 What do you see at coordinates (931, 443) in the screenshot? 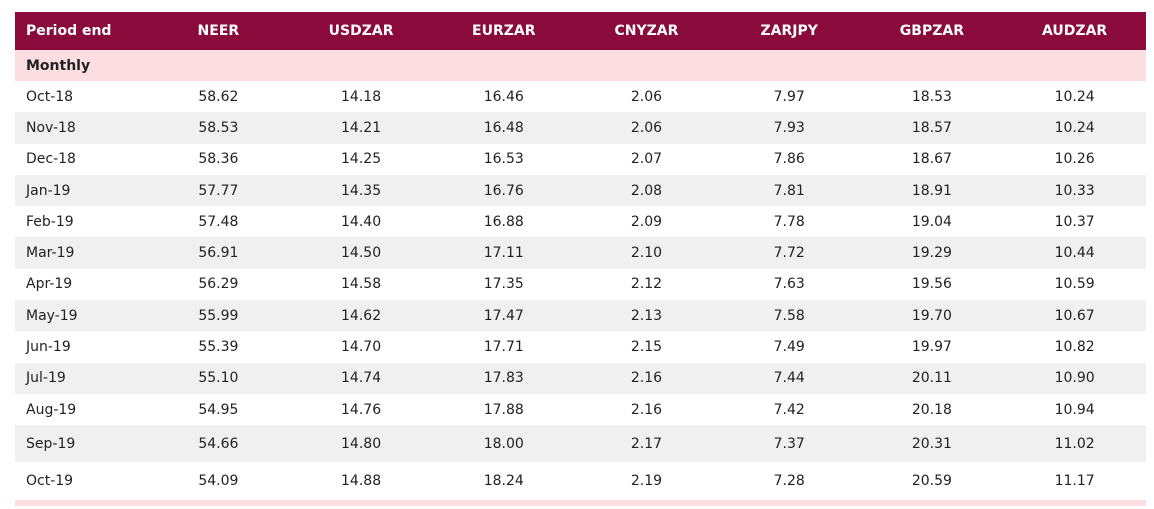
I see `cell-gbpzar: 20.31` at bounding box center [931, 443].